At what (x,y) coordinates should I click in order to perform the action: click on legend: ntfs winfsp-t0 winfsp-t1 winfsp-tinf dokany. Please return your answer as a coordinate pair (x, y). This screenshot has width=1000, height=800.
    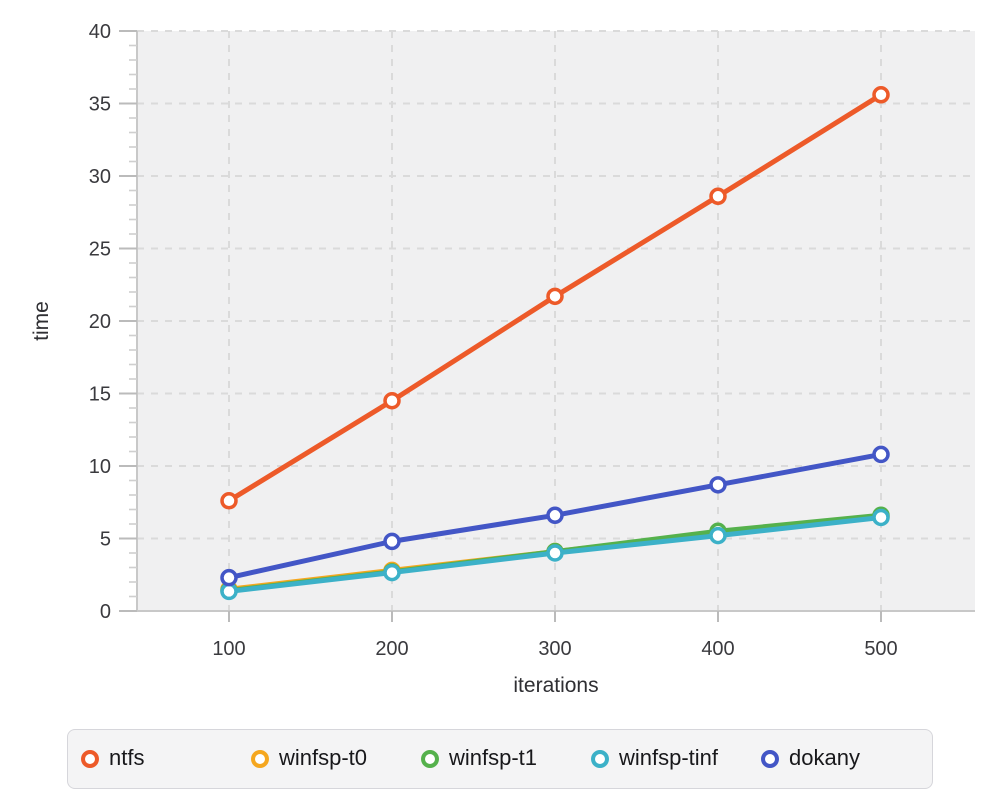
    Looking at the image, I should click on (500, 759).